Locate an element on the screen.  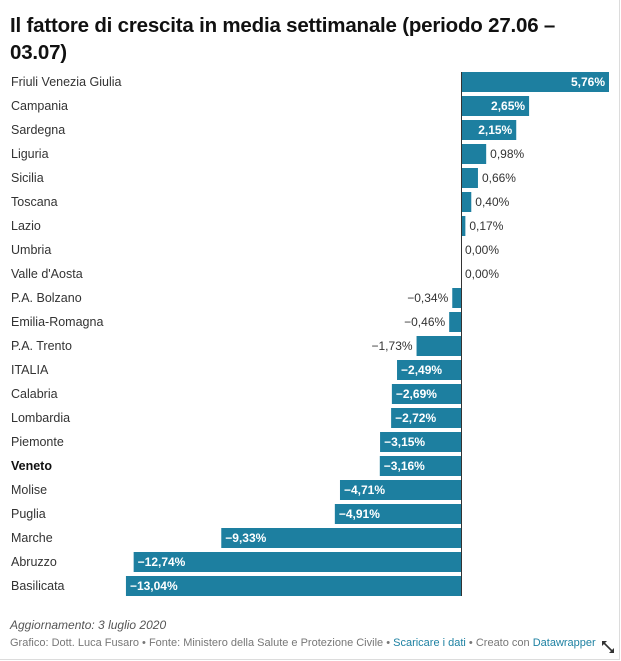
category-label: Basilicata is located at coordinates (38, 586).